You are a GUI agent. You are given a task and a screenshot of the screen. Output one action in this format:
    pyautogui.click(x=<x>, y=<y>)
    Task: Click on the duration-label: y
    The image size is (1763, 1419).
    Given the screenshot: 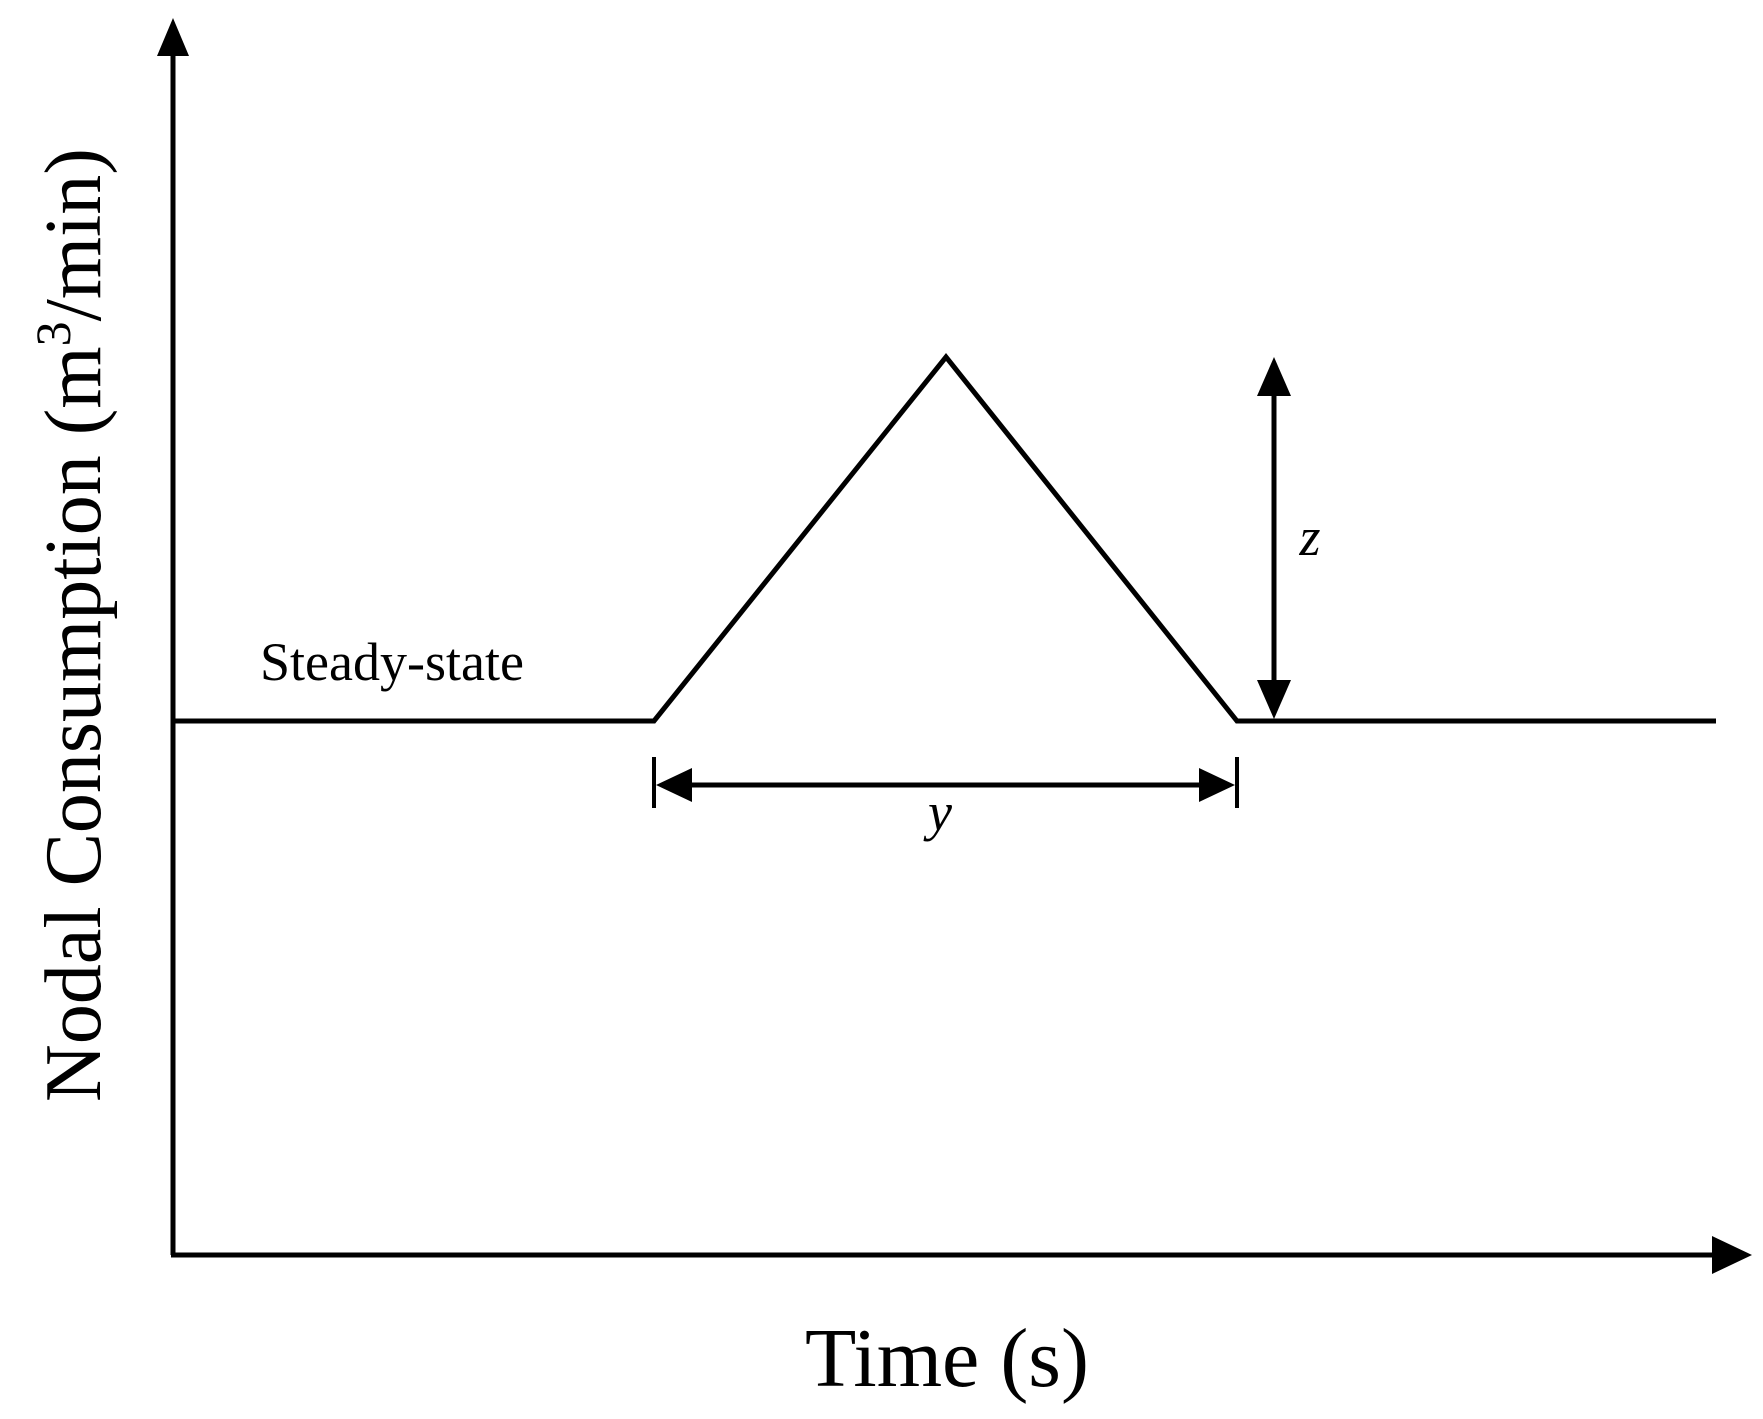 What is the action you would take?
    pyautogui.click(x=937, y=812)
    